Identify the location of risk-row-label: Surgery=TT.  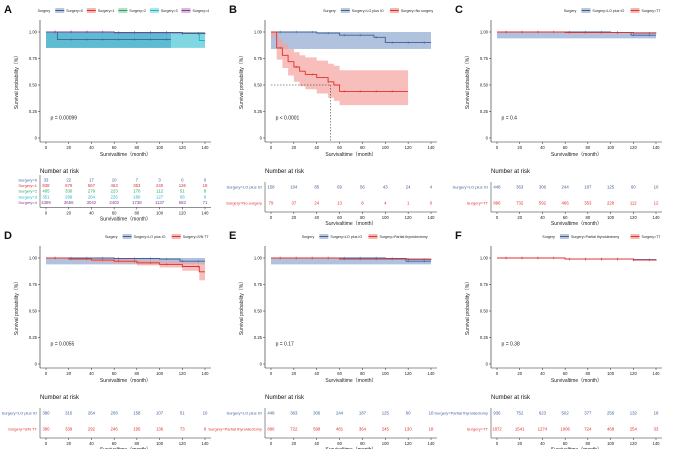
(478, 429).